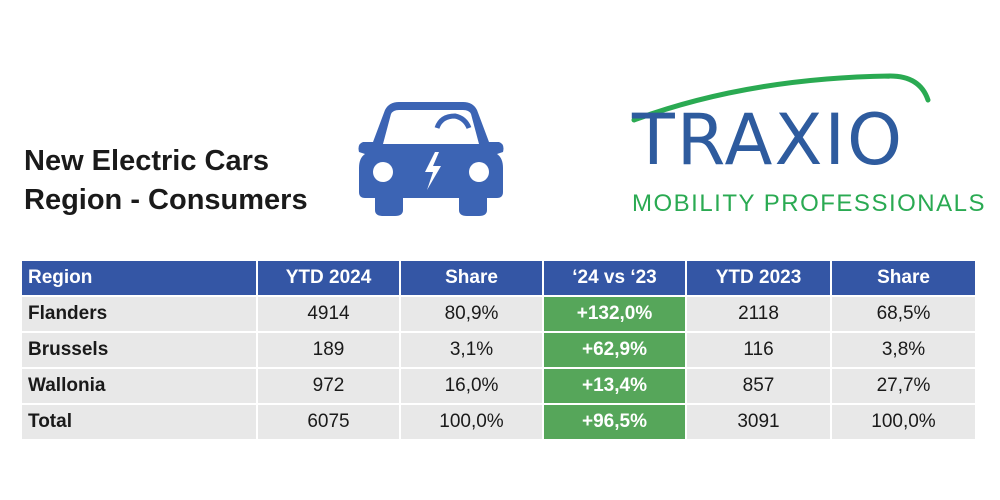 This screenshot has width=1000, height=500. I want to click on share-2023-cell: 68,5%, so click(903, 314).